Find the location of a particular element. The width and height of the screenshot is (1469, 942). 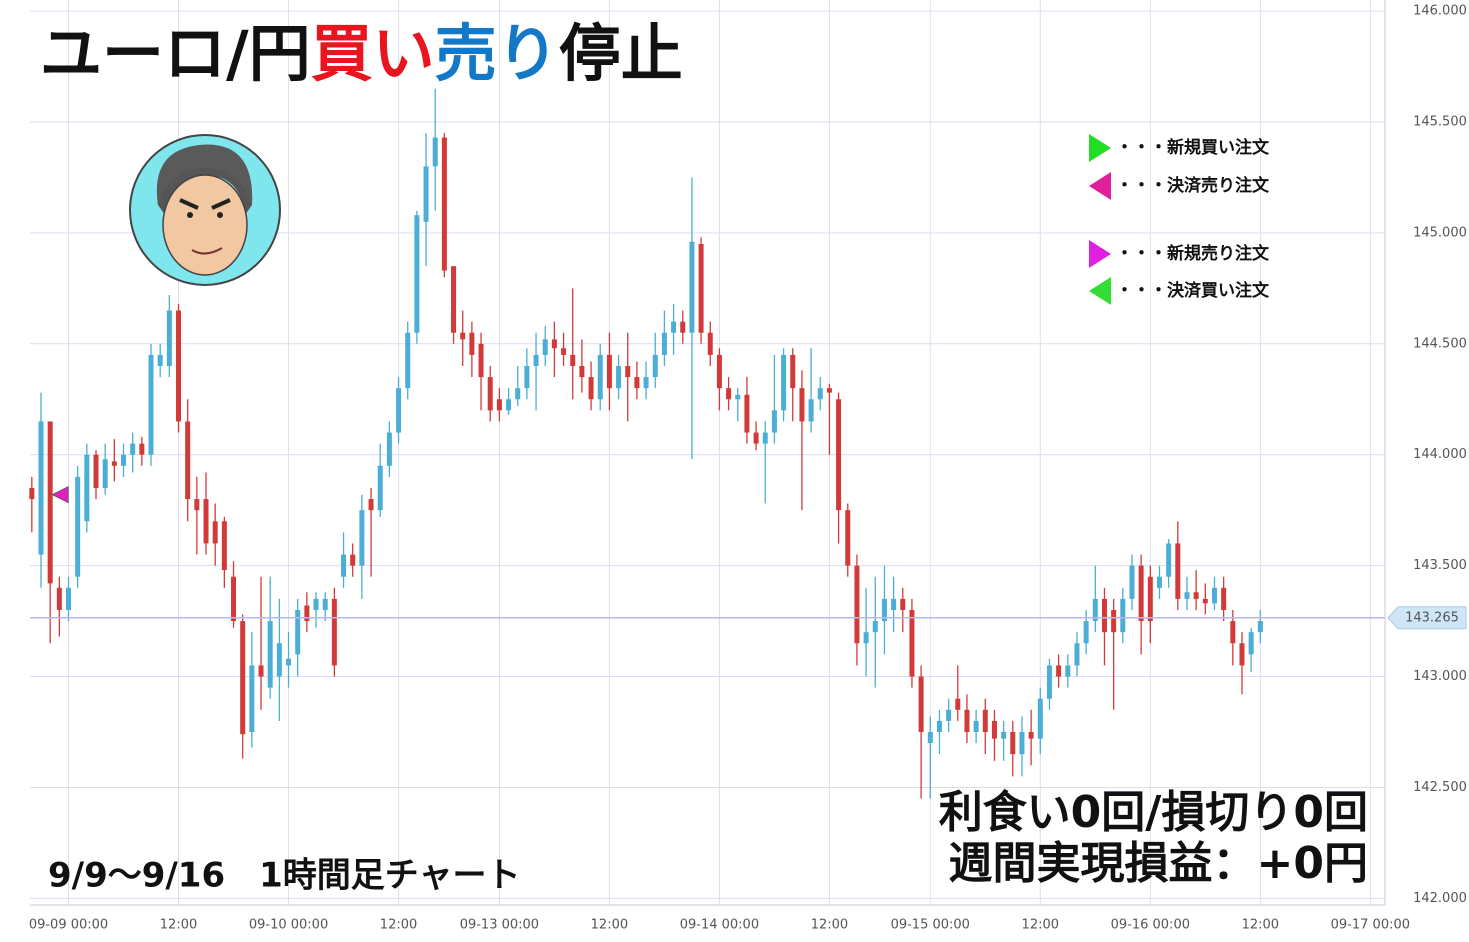

y-tick-label: 144.500 is located at coordinates (1440, 343).